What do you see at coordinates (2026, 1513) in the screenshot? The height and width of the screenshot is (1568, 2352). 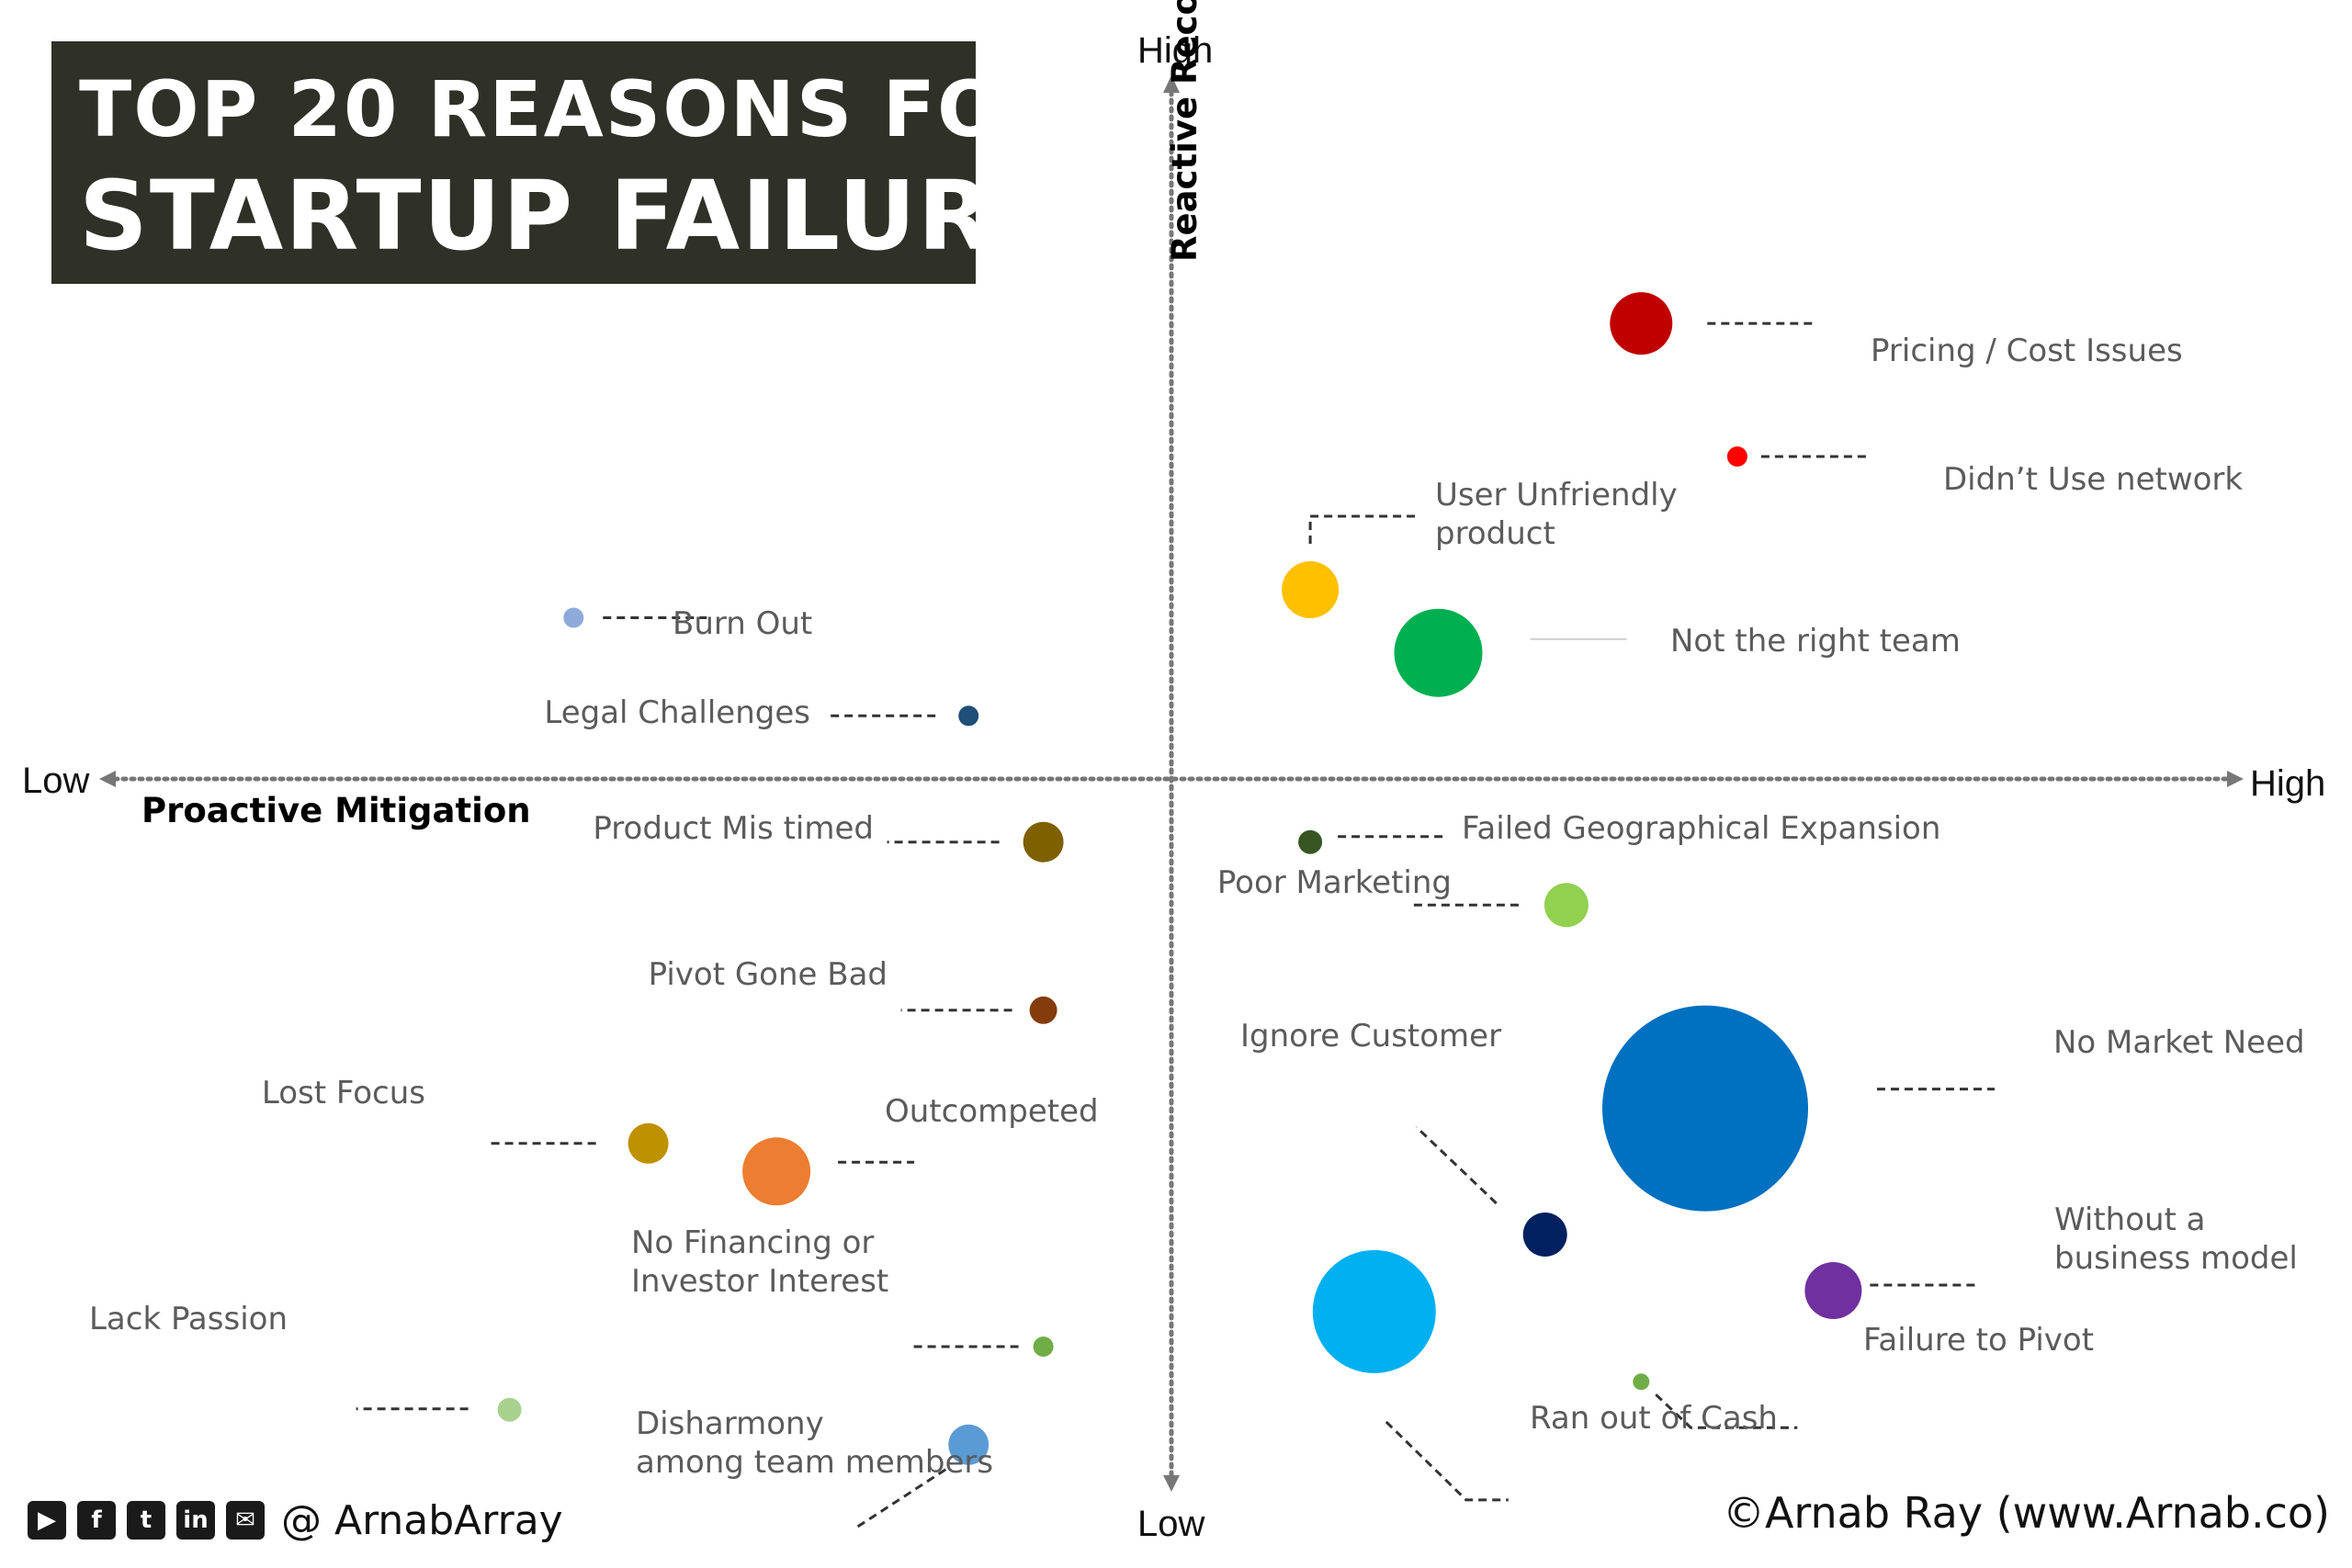 I see `copyright-credit: ©Arnab Ray (www.Arnab.co)` at bounding box center [2026, 1513].